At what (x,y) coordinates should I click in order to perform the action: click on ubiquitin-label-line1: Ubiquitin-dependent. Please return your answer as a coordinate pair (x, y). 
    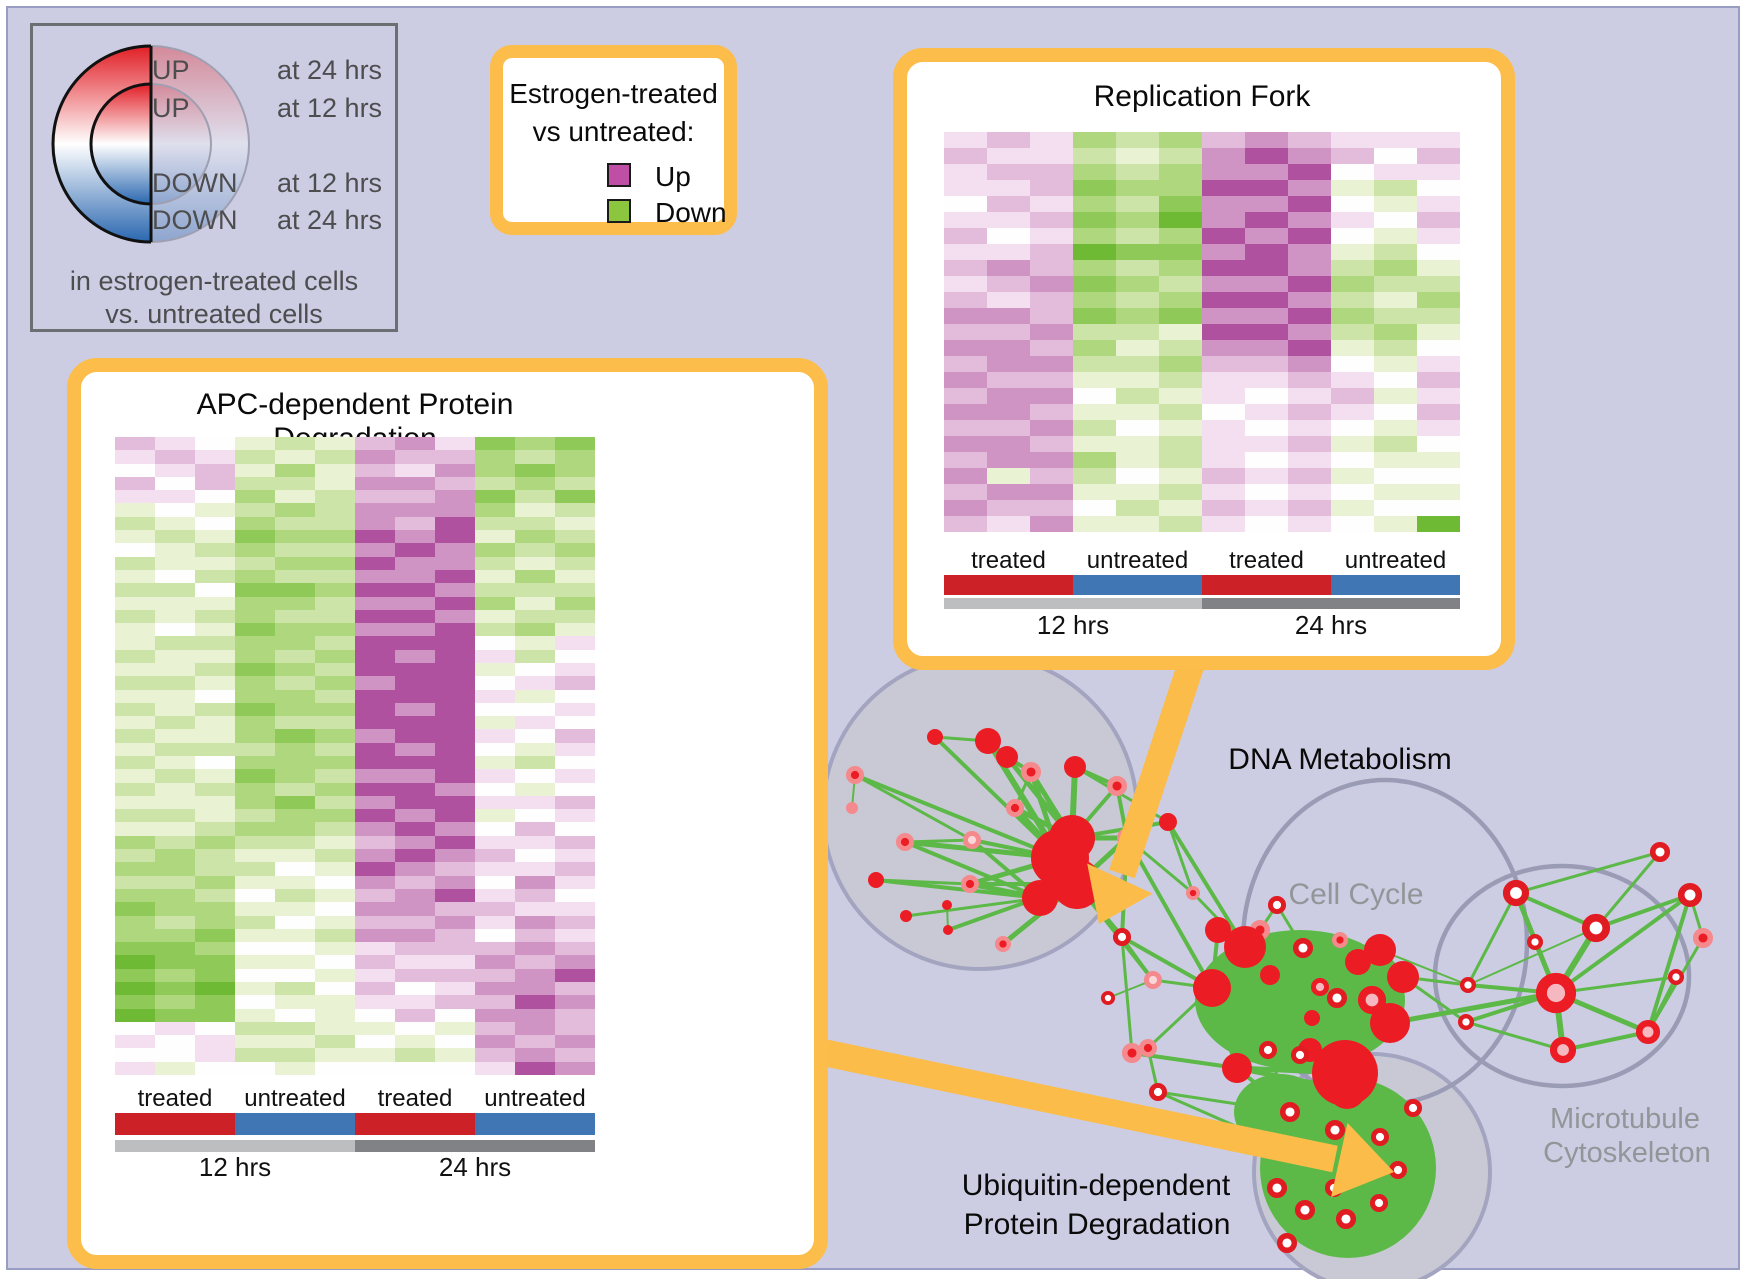
    Looking at the image, I should click on (1096, 1185).